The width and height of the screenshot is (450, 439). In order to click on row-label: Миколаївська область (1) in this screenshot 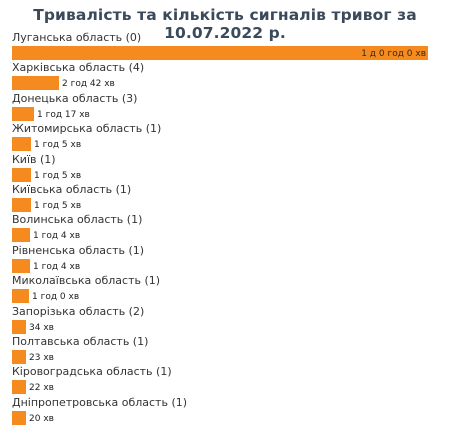, I will do `click(86, 281)`.